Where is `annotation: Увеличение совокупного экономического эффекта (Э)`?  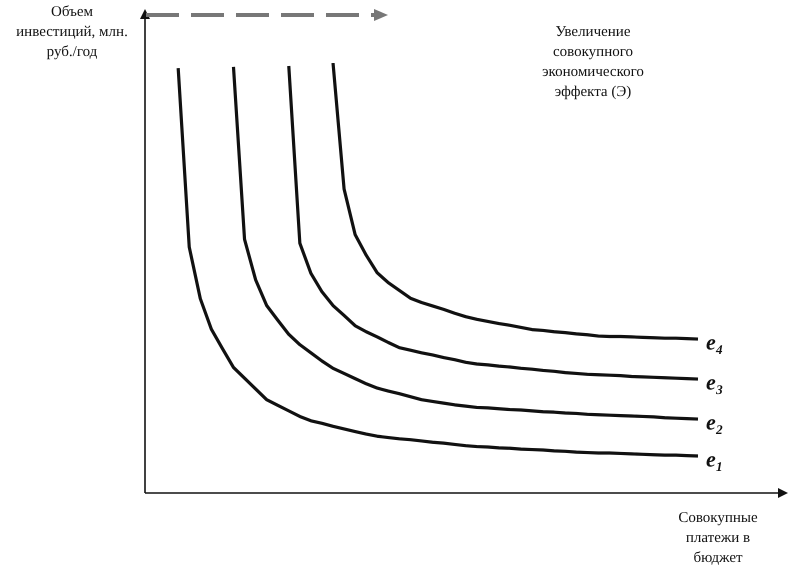
annotation: Увеличение совокупного экономического эффекта (Э) is located at coordinates (593, 62).